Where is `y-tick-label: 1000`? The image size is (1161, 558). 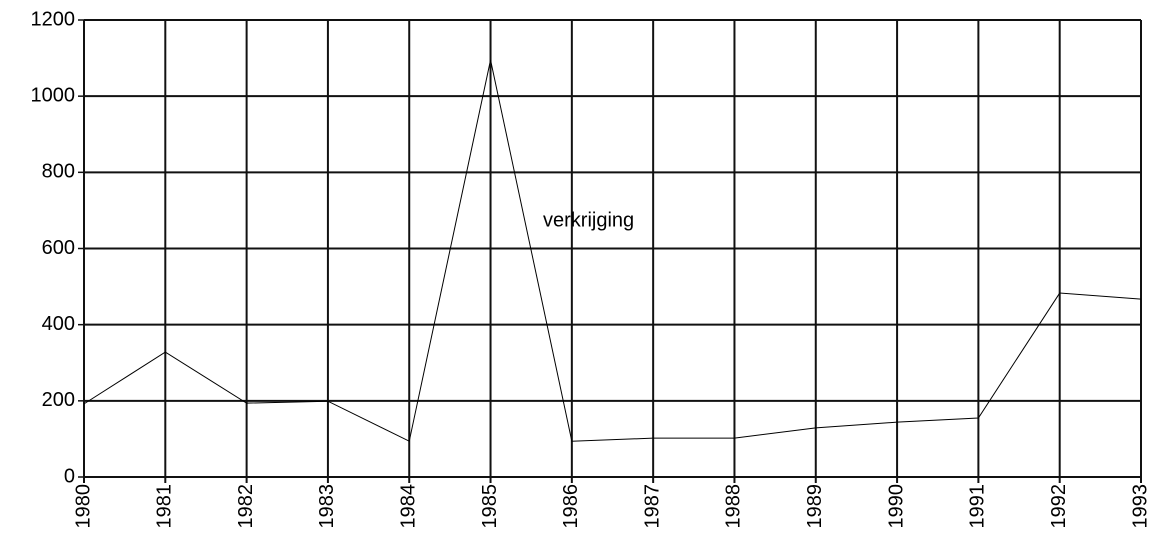
y-tick-label: 1000 is located at coordinates (53, 95).